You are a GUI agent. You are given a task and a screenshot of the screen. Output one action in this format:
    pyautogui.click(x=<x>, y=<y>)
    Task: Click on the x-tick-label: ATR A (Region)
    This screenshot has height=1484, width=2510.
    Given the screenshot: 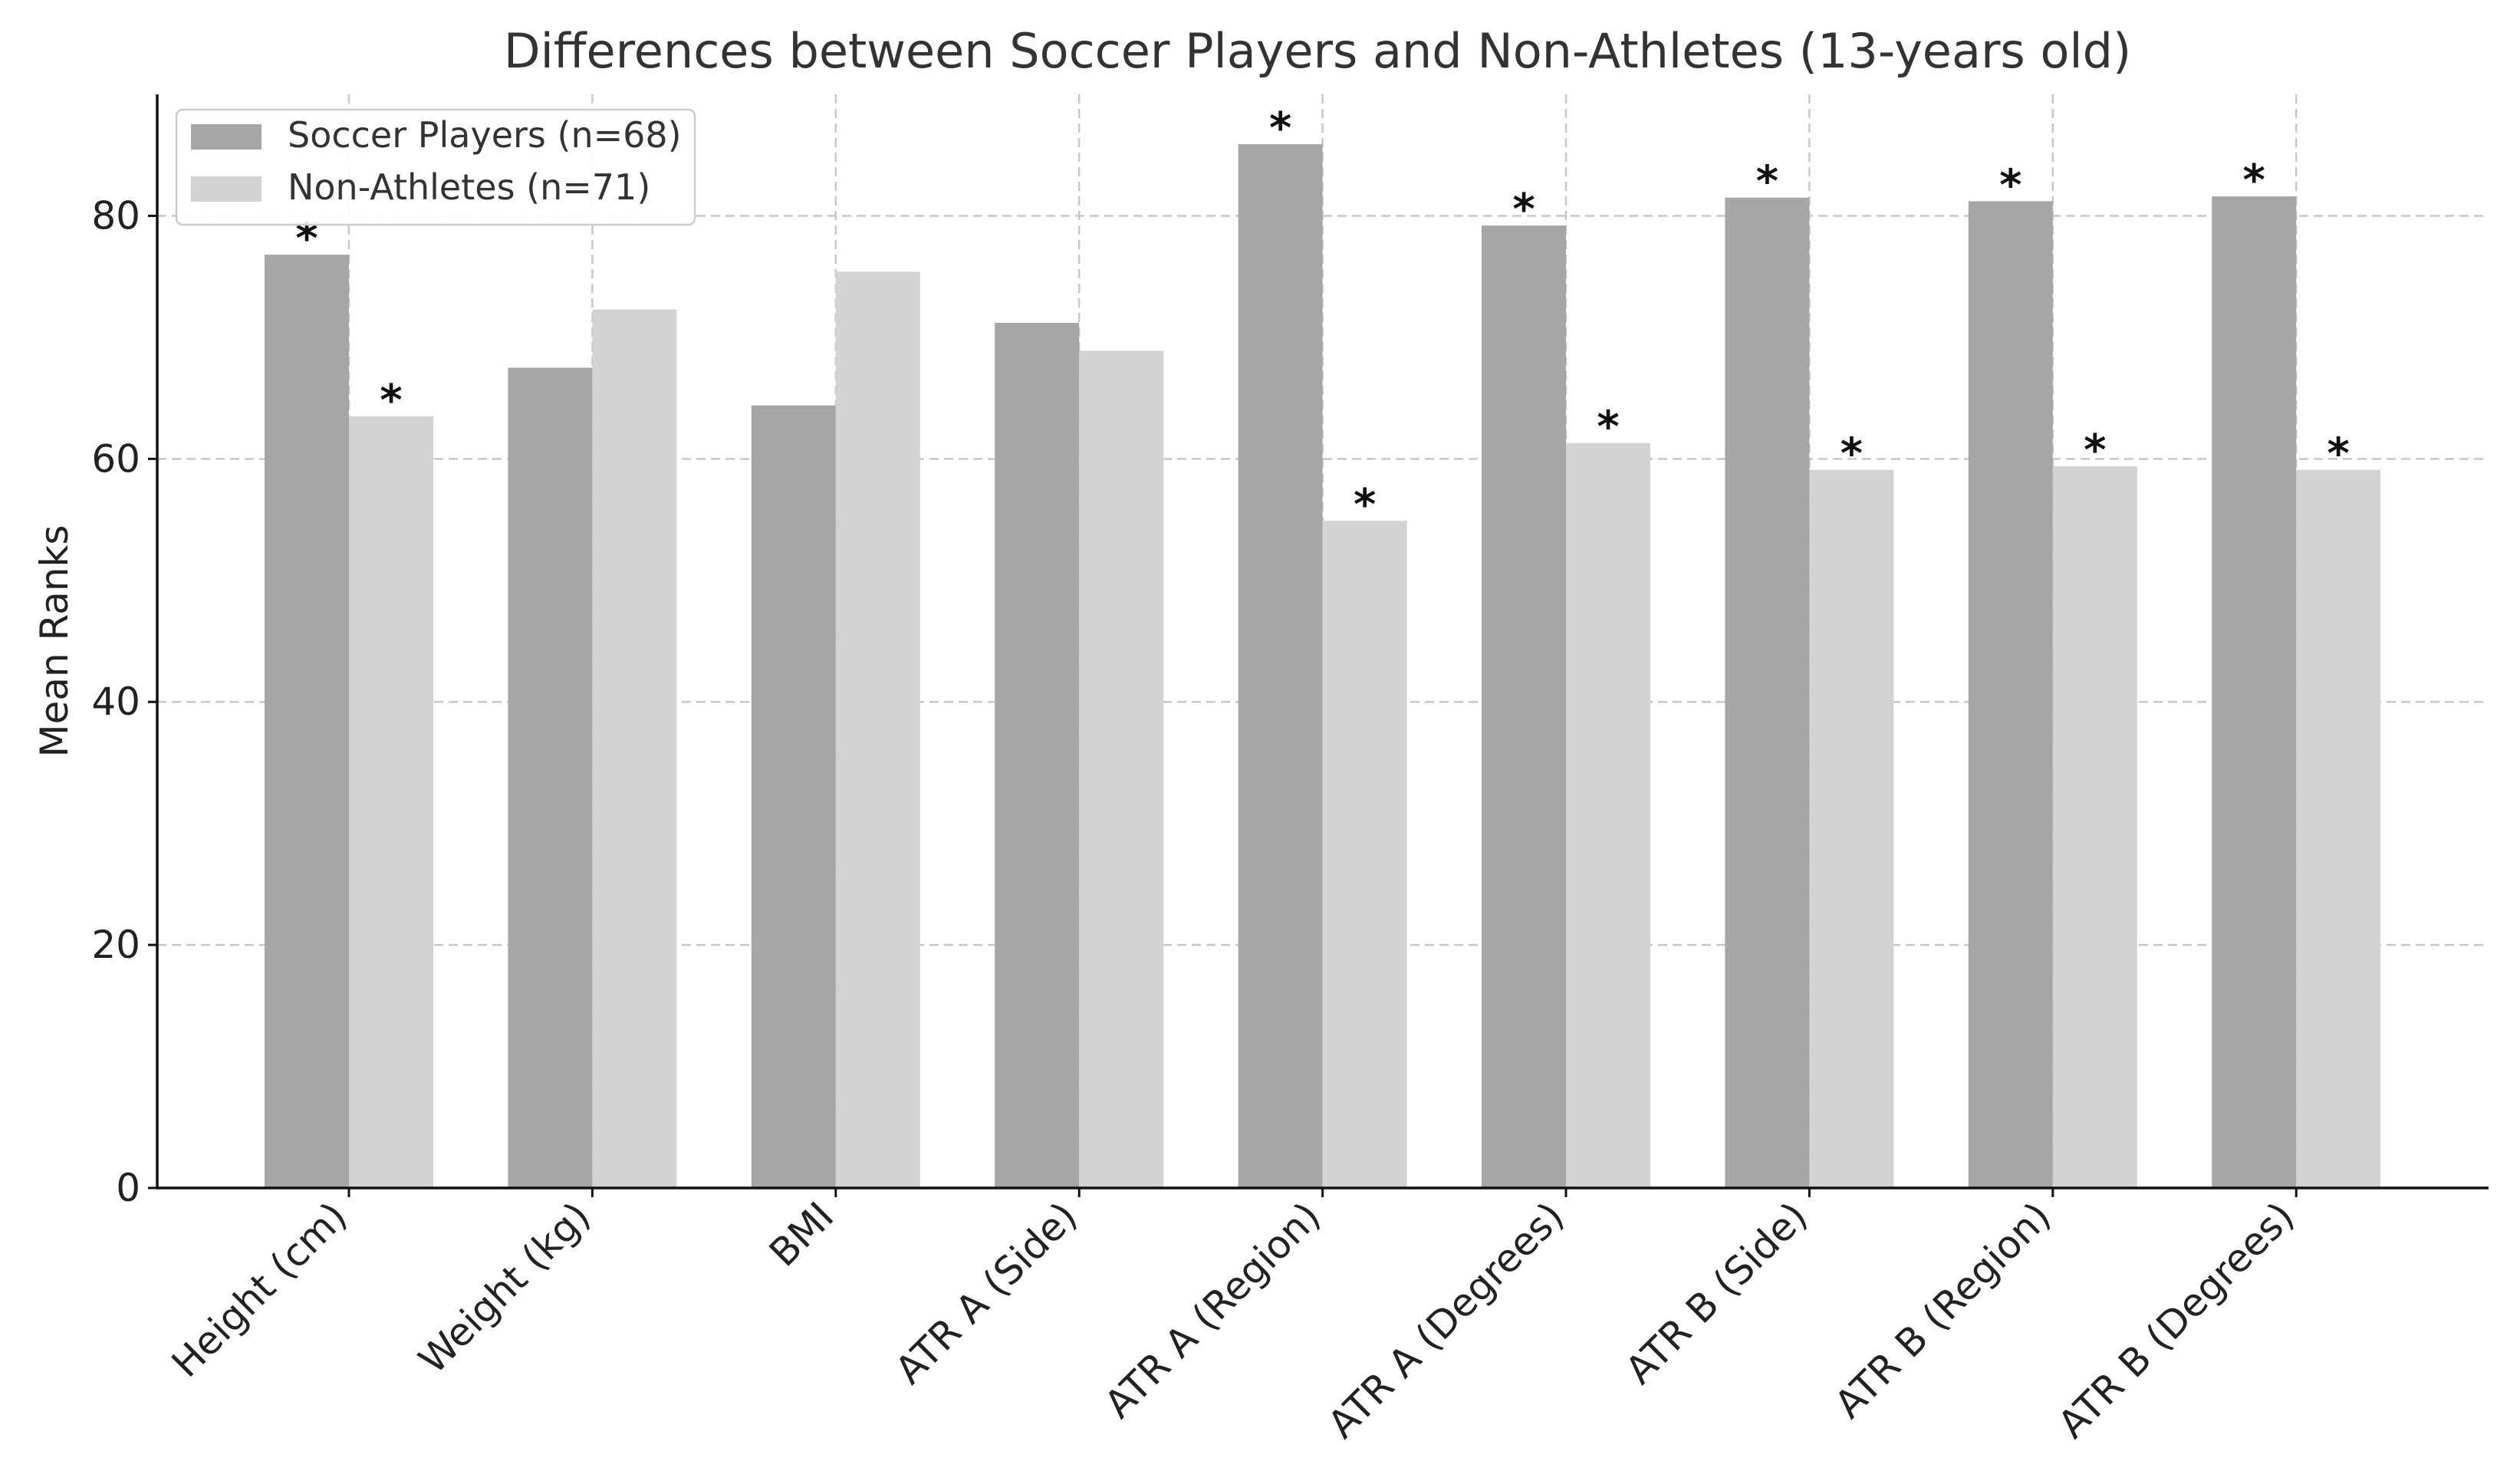 What is the action you would take?
    pyautogui.click(x=1213, y=1309)
    